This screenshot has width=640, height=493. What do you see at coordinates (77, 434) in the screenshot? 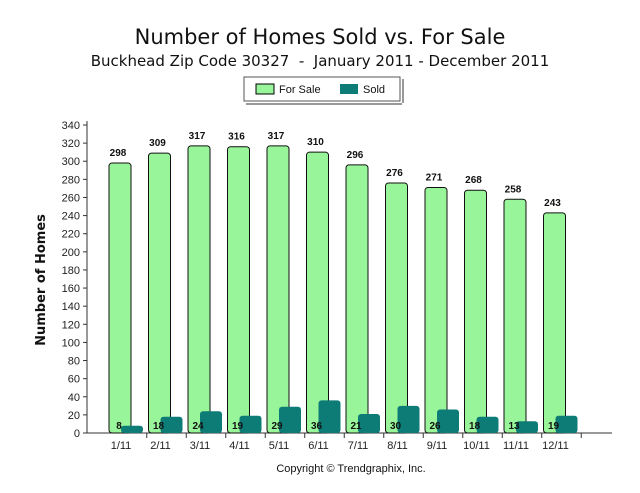
I see `y-tick-label: 0` at bounding box center [77, 434].